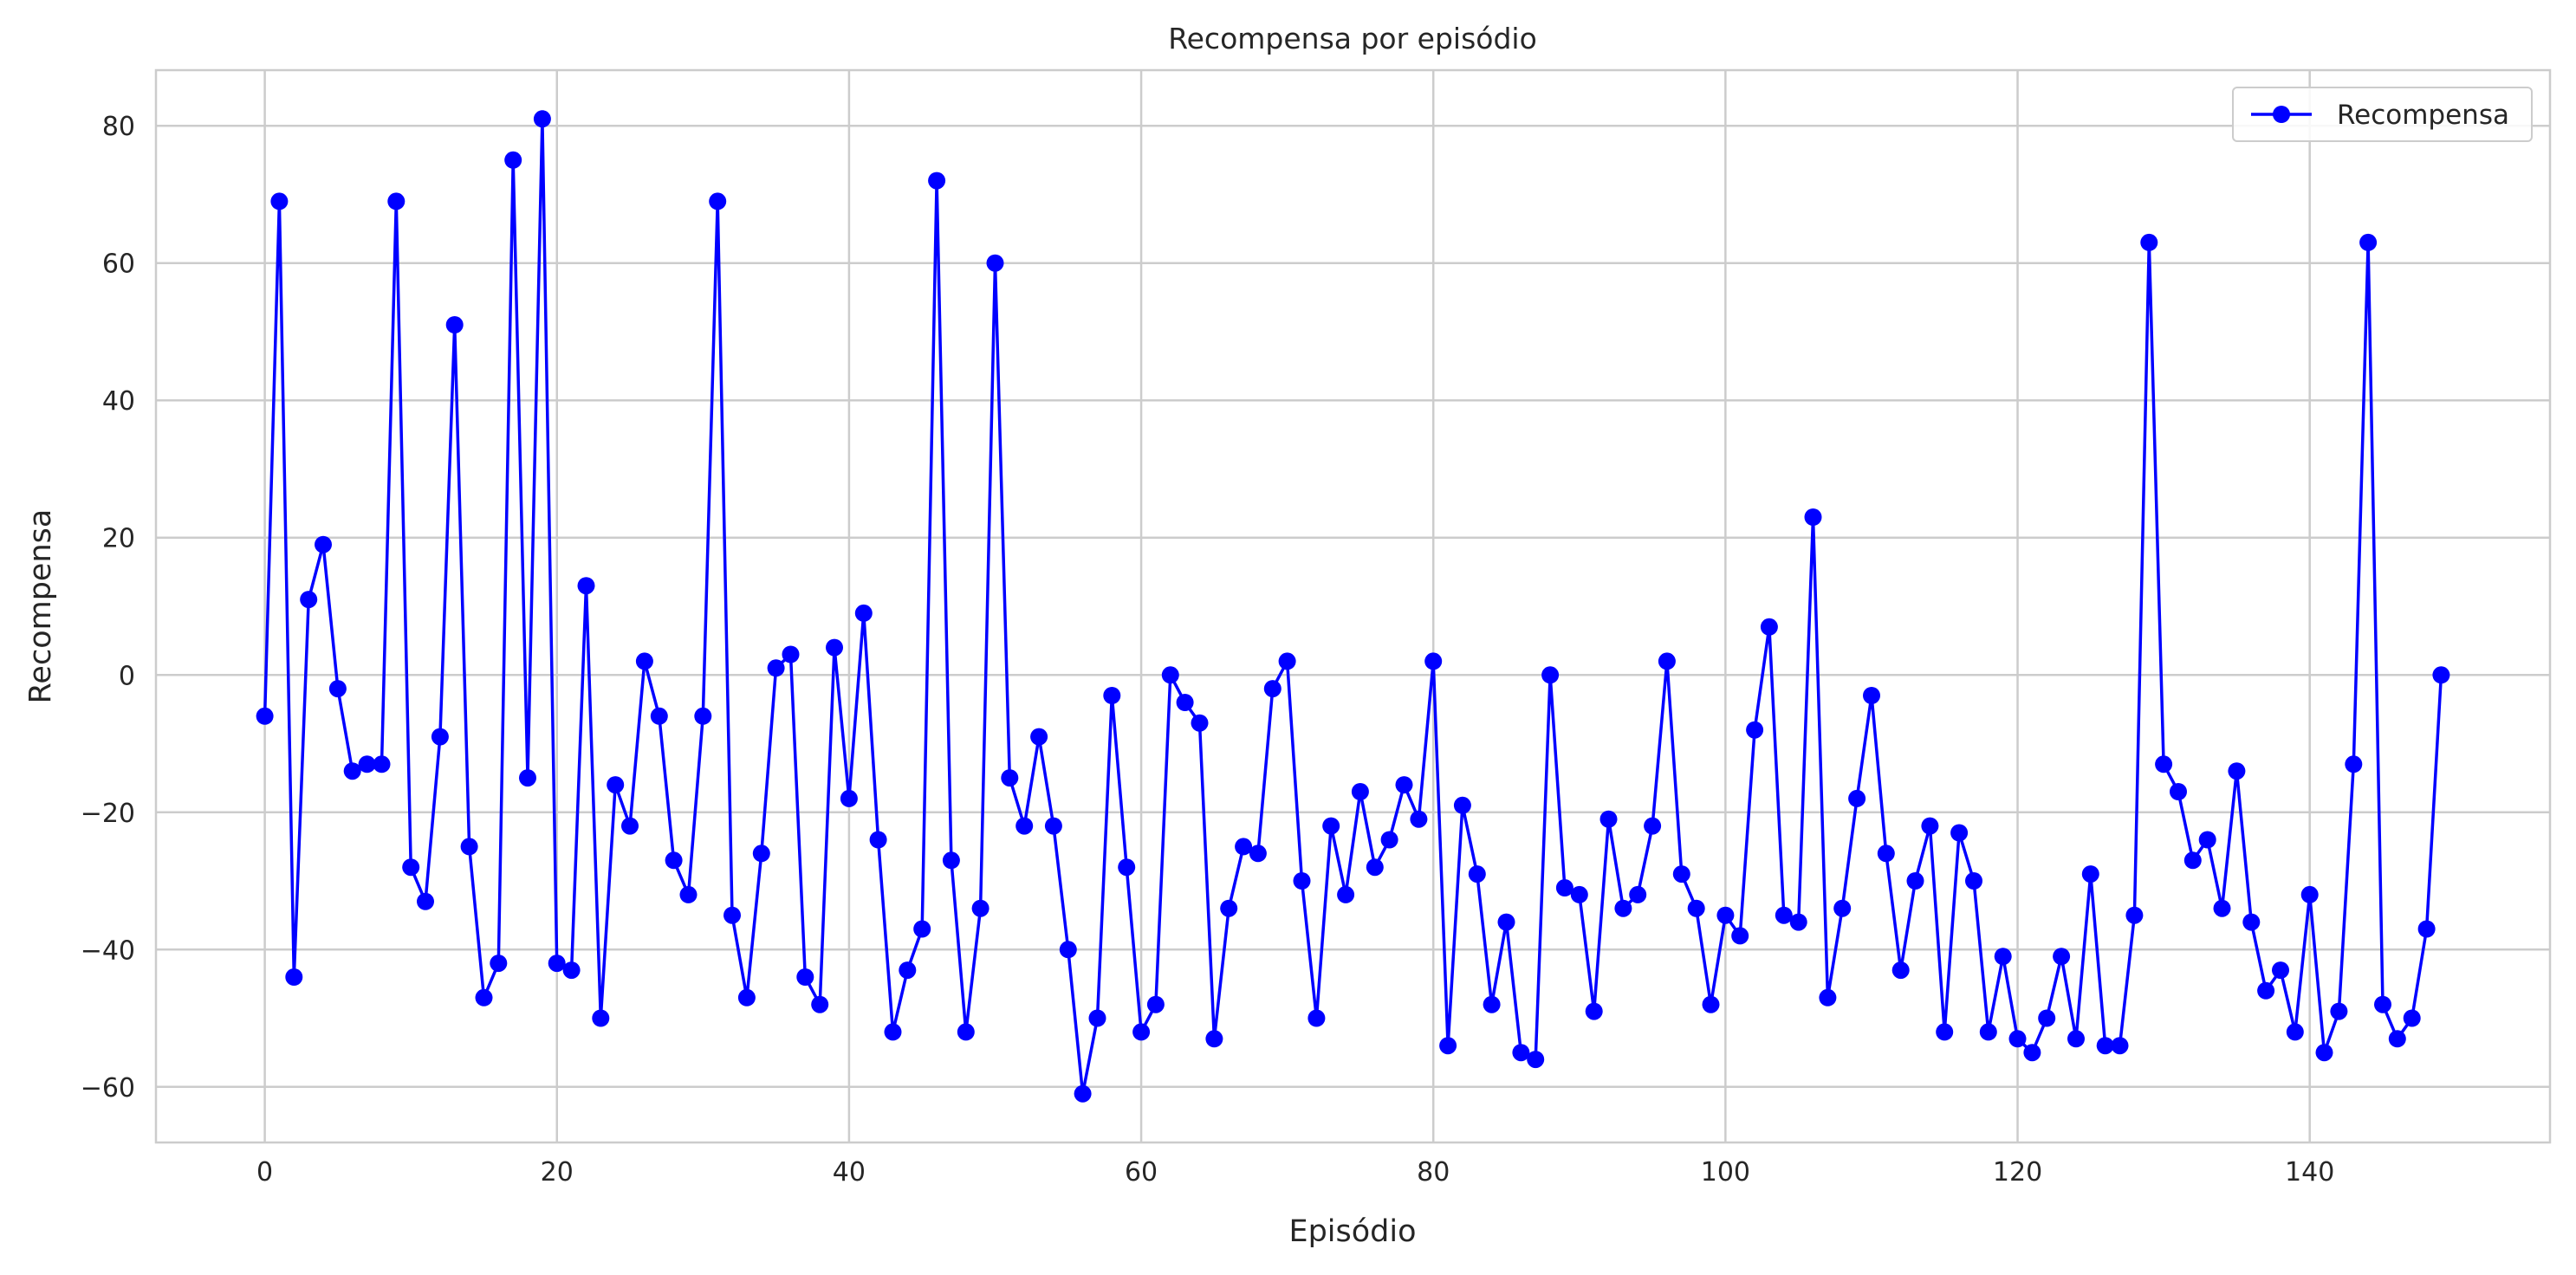 The width and height of the screenshot is (2576, 1275). What do you see at coordinates (1353, 38) in the screenshot?
I see `chart-title: Recompensa por episódio` at bounding box center [1353, 38].